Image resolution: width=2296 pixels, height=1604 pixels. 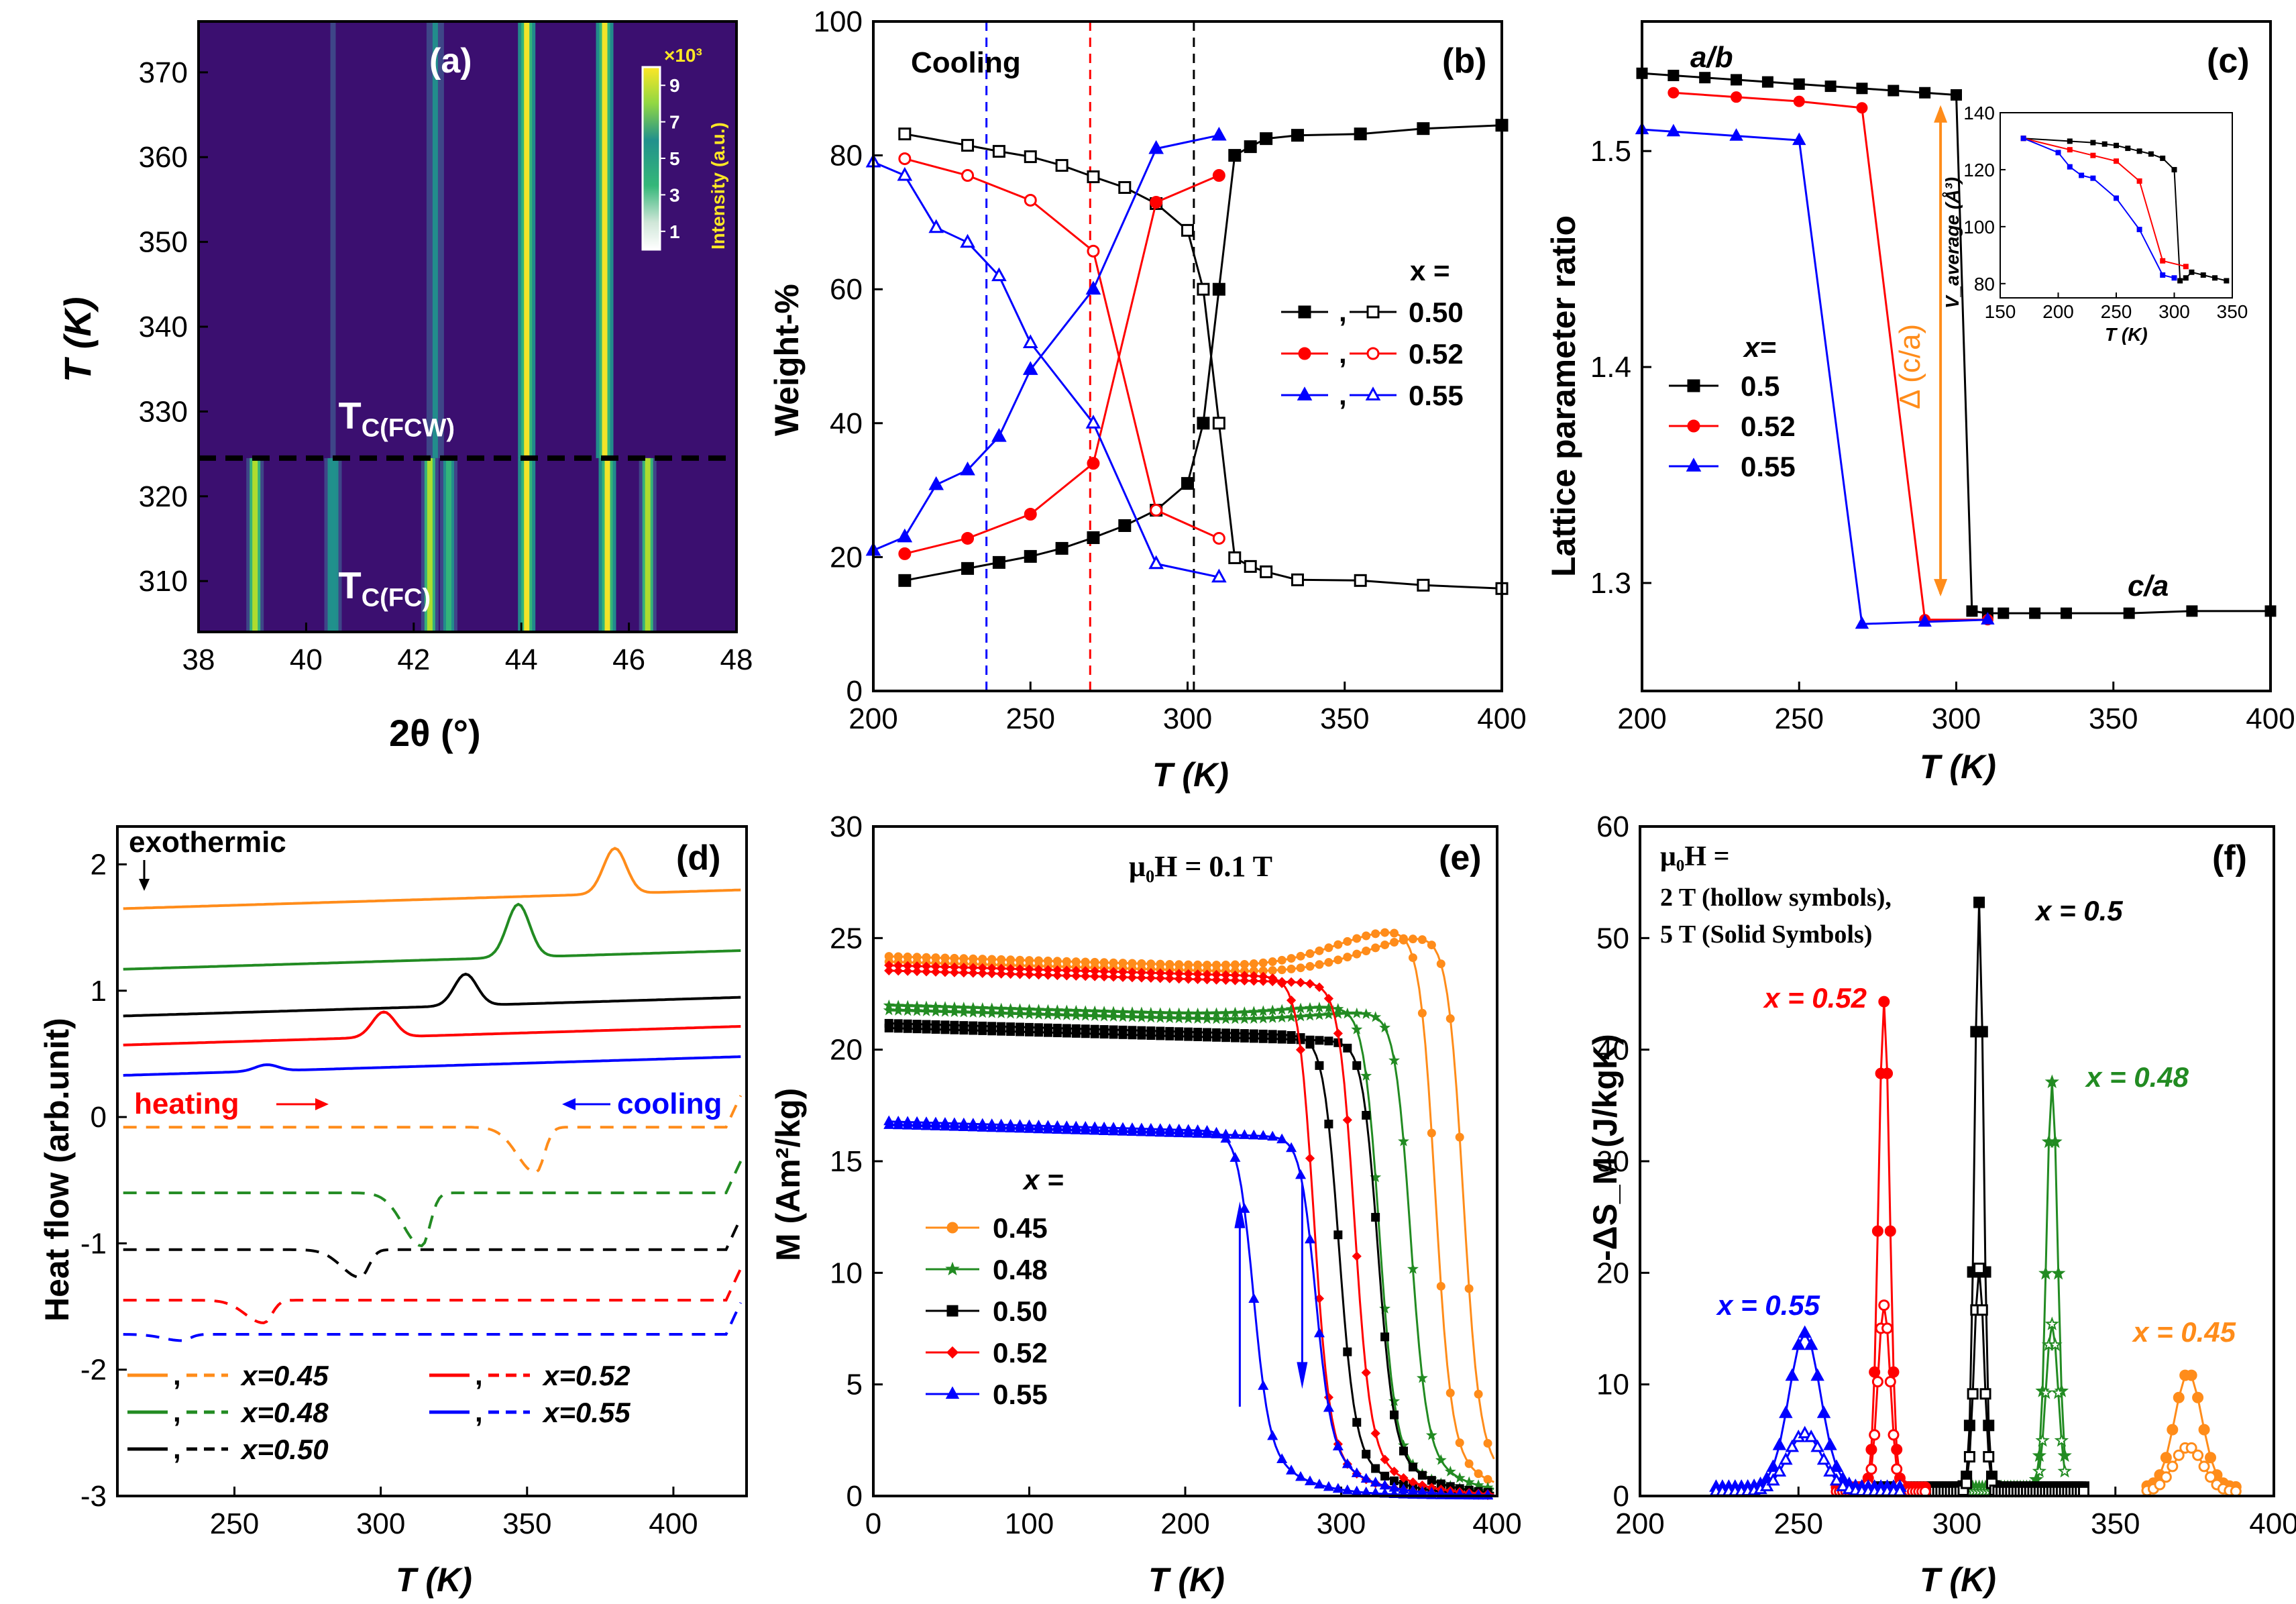 What do you see at coordinates (521, 659) in the screenshot?
I see `x-tick-label: 44` at bounding box center [521, 659].